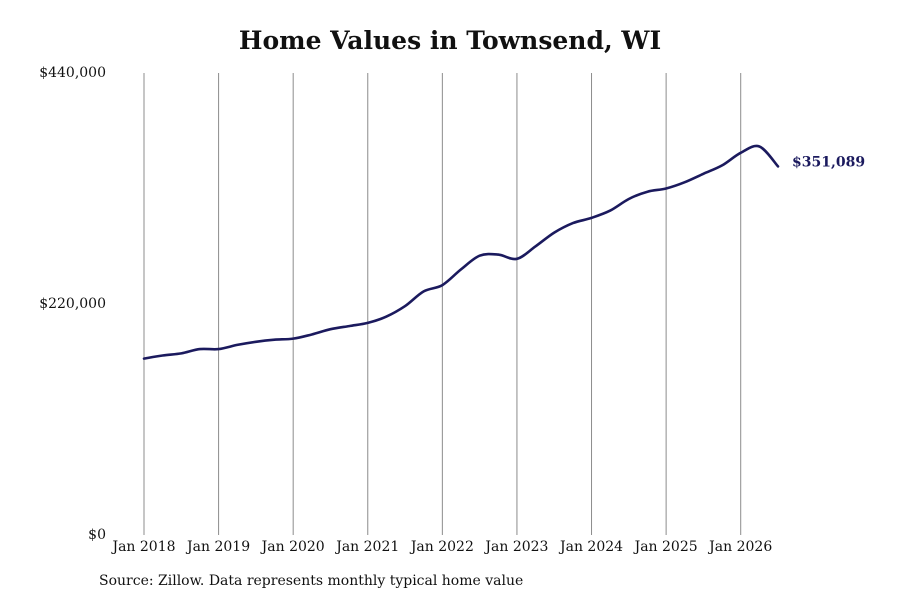  Describe the element at coordinates (450, 40) in the screenshot. I see `chart-title: Home Values in Townsend, WI` at that location.